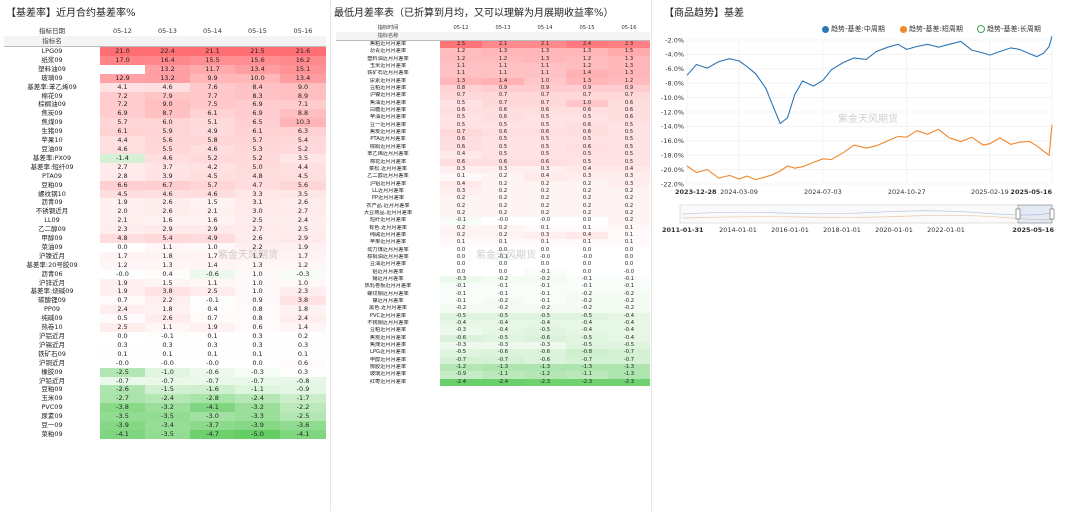 The image size is (1080, 511). What do you see at coordinates (493, 155) in the screenshot?
I see `table-row: 苯乙烯近月月差率 0.4 0.5 0.5 0.5 0.5` at bounding box center [493, 155].